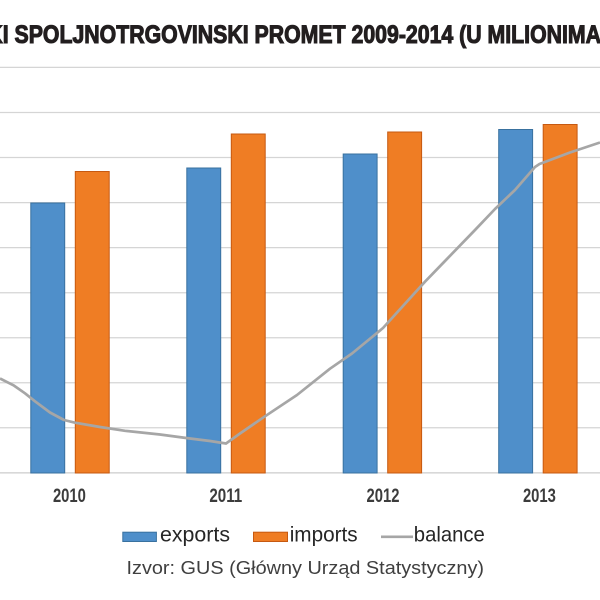 The width and height of the screenshot is (600, 600). I want to click on svg-text: balance, so click(449, 535).